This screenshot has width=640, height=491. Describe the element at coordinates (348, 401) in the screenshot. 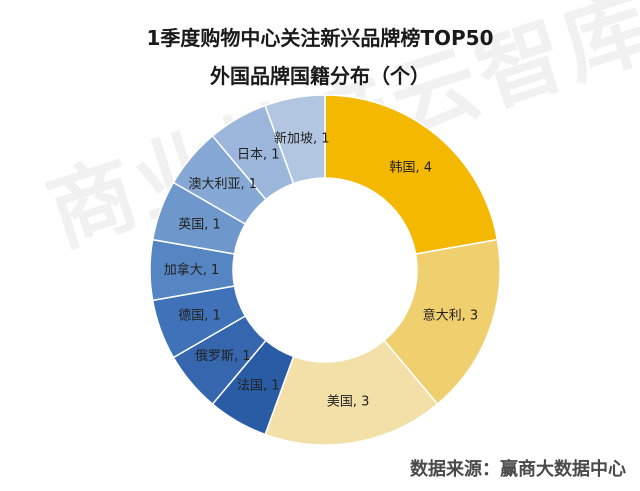

I see `slice-label-2: 美国, 3` at that location.